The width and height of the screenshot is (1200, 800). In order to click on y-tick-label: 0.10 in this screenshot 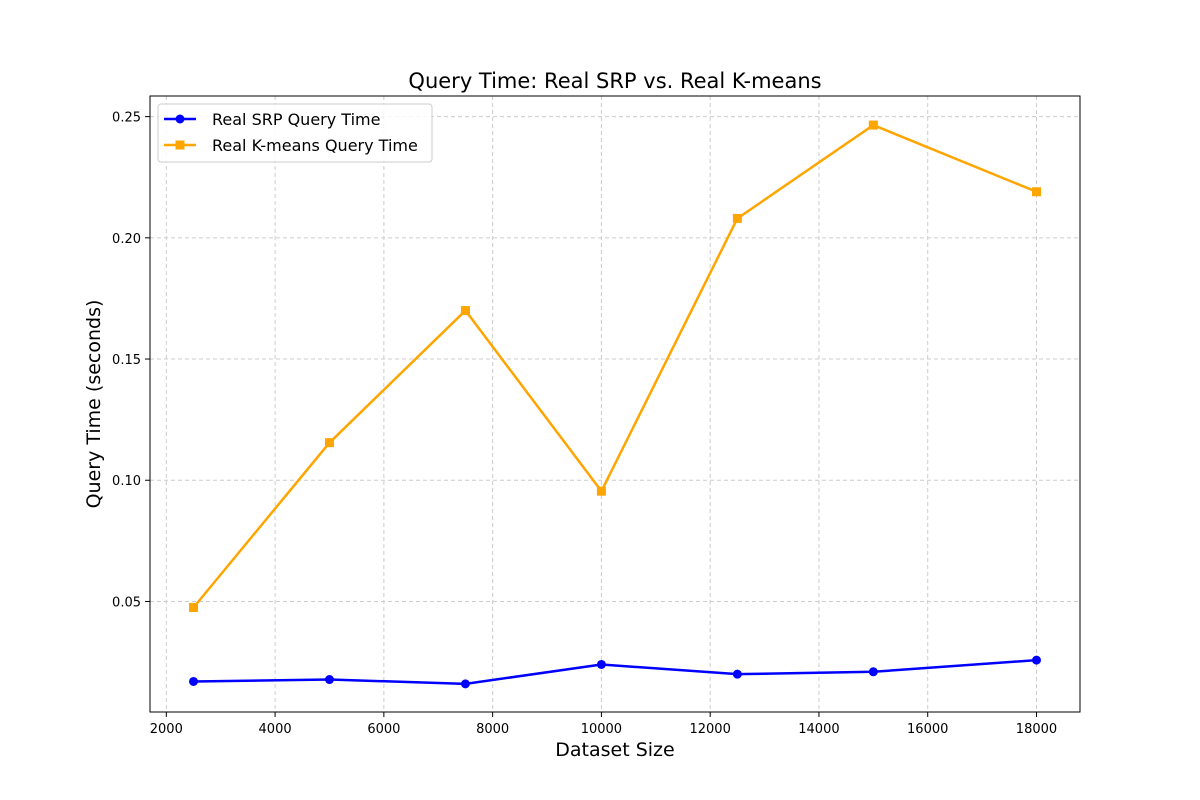, I will do `click(126, 481)`.